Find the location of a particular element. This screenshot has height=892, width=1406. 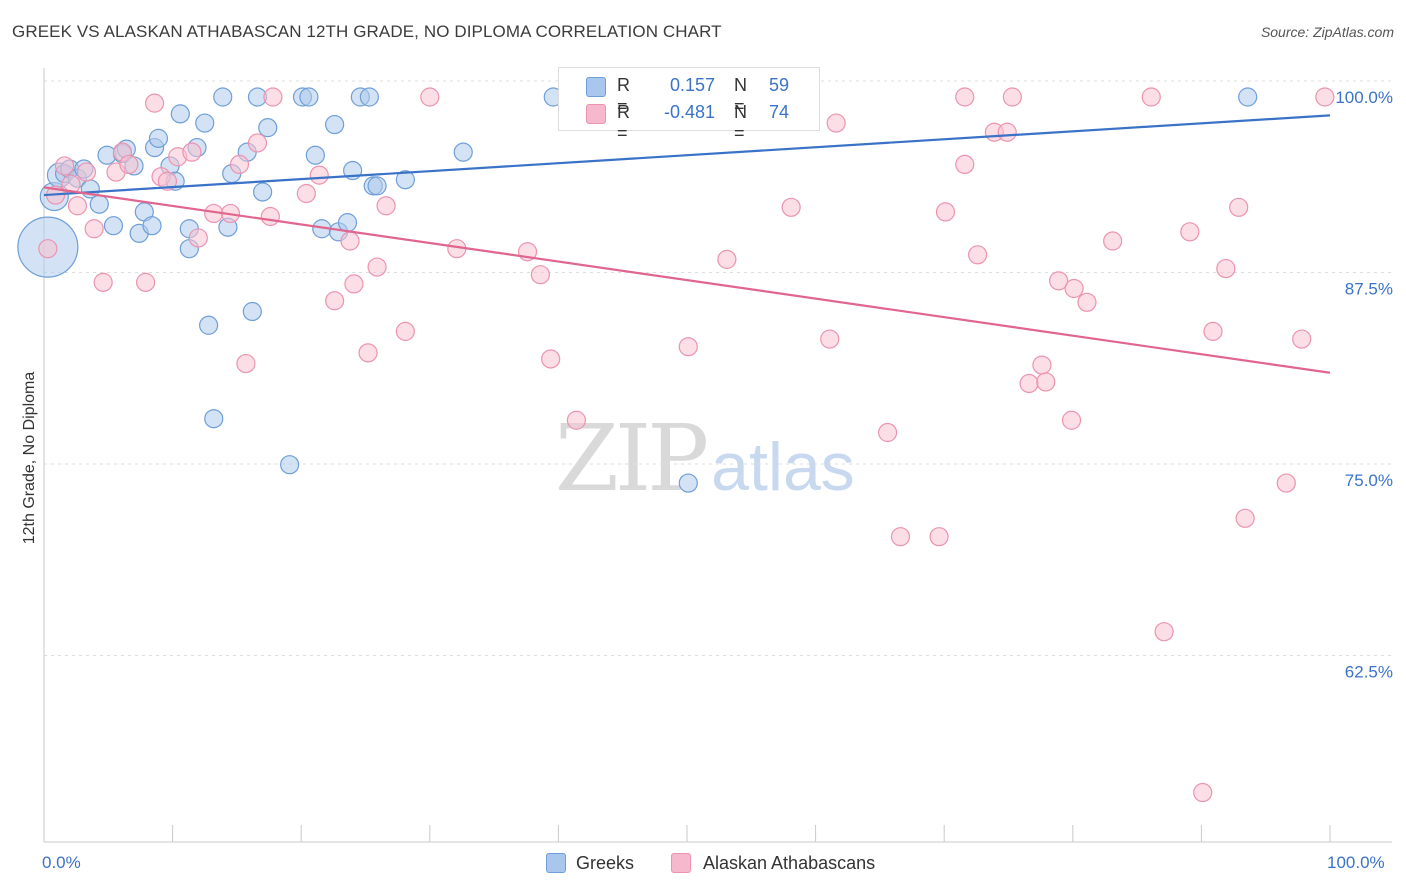

watermark-atlas: atlas is located at coordinates (783, 467).